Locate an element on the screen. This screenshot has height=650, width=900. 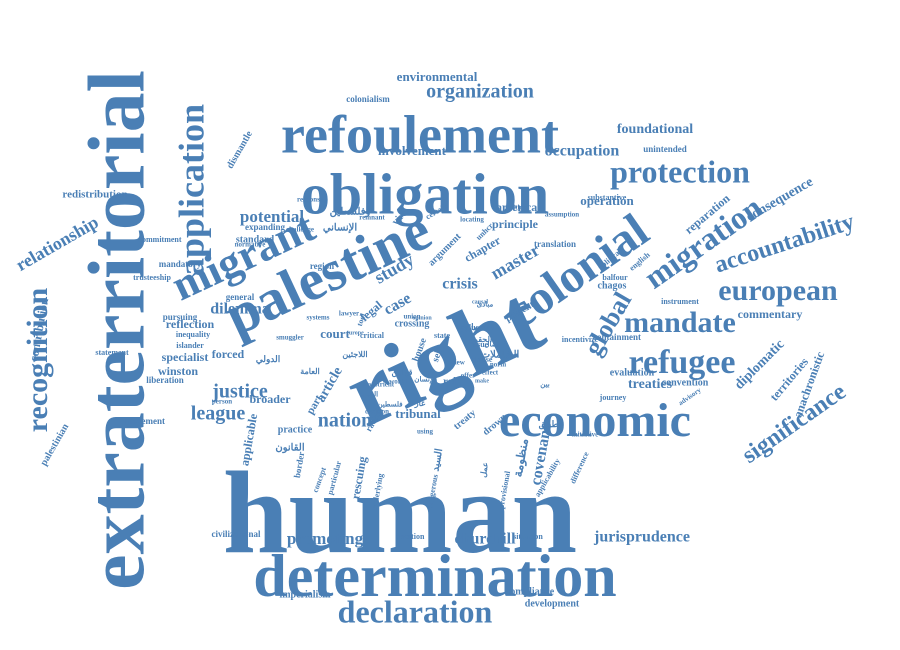
word-arabic-171: الدول is located at coordinates (370, 395).